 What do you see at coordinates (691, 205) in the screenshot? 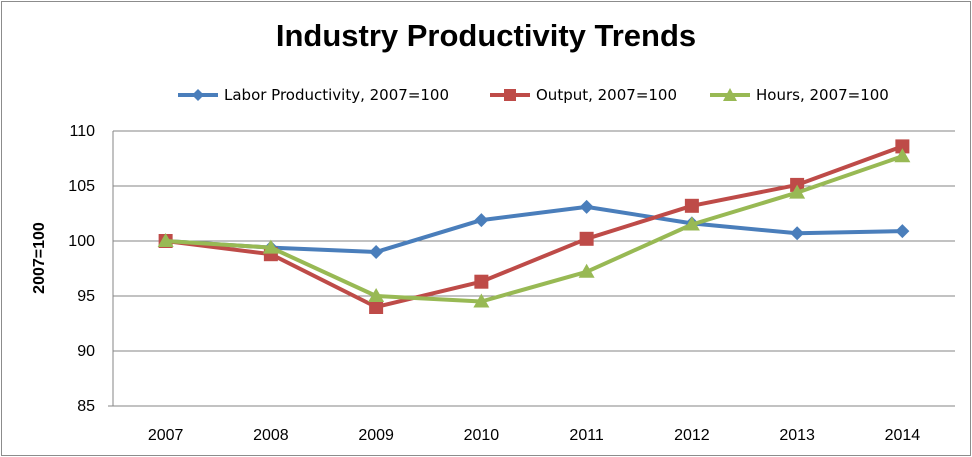
I see `data-point-output-2012` at bounding box center [691, 205].